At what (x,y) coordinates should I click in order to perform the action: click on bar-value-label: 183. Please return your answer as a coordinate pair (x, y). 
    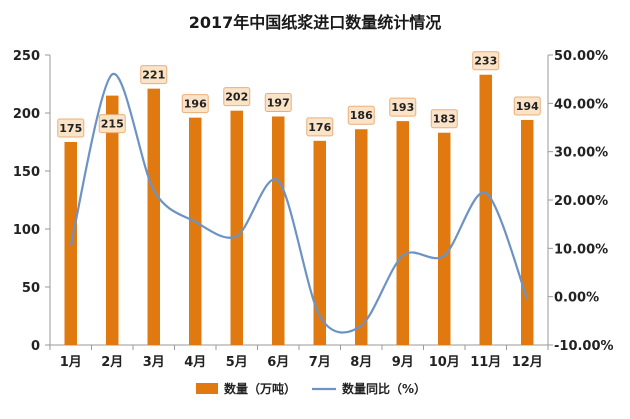
    Looking at the image, I should click on (444, 119).